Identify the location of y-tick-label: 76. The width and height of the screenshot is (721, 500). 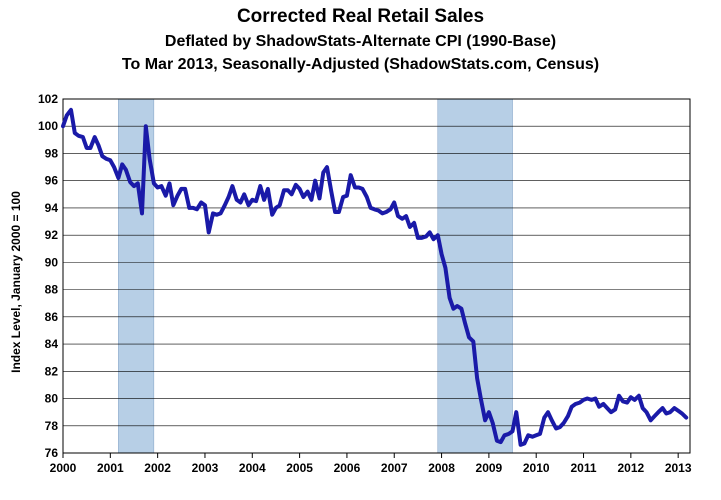
(52, 453).